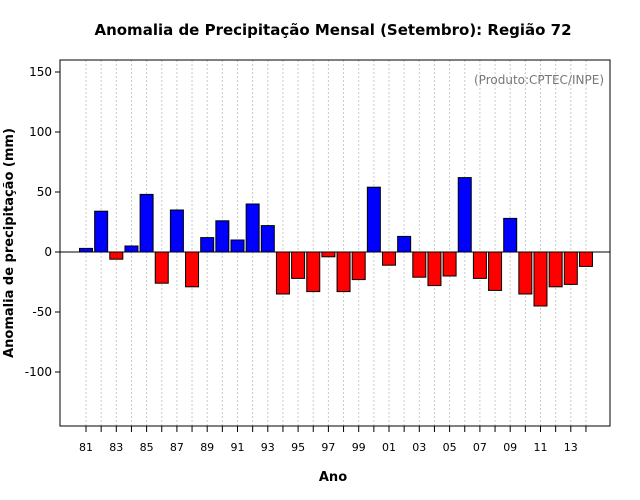  Describe the element at coordinates (44, 192) in the screenshot. I see `ytick-label-50: 50` at that location.